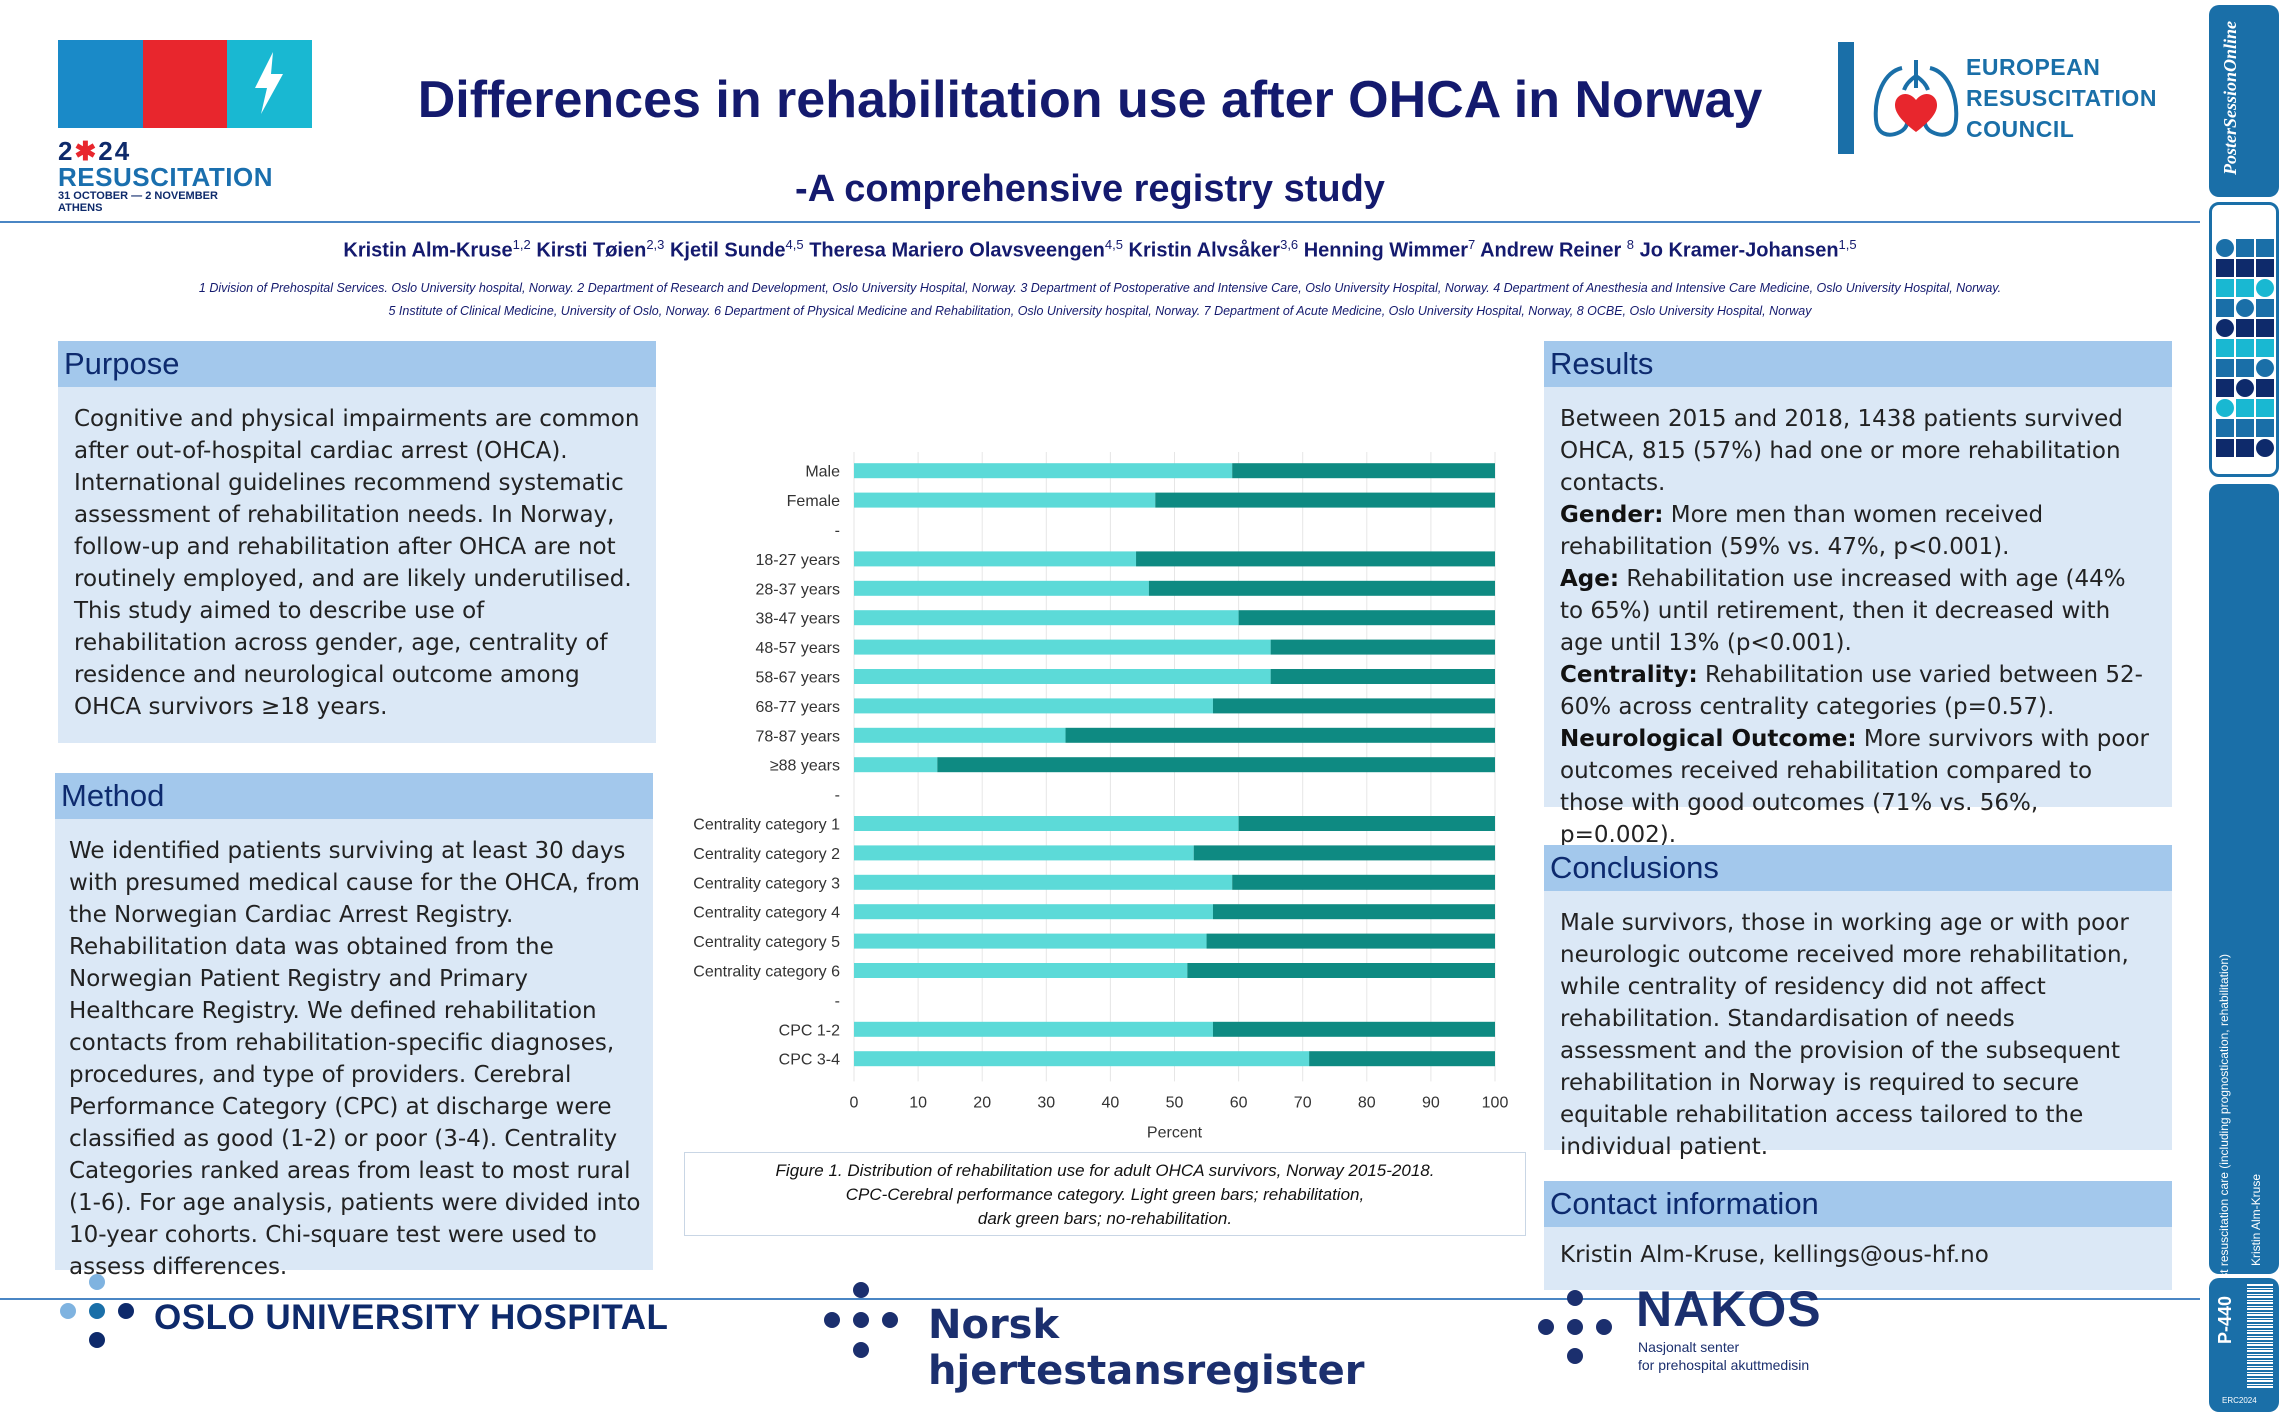 This screenshot has width=2283, height=1417. I want to click on conference-year-text: 2✱24, so click(95, 151).